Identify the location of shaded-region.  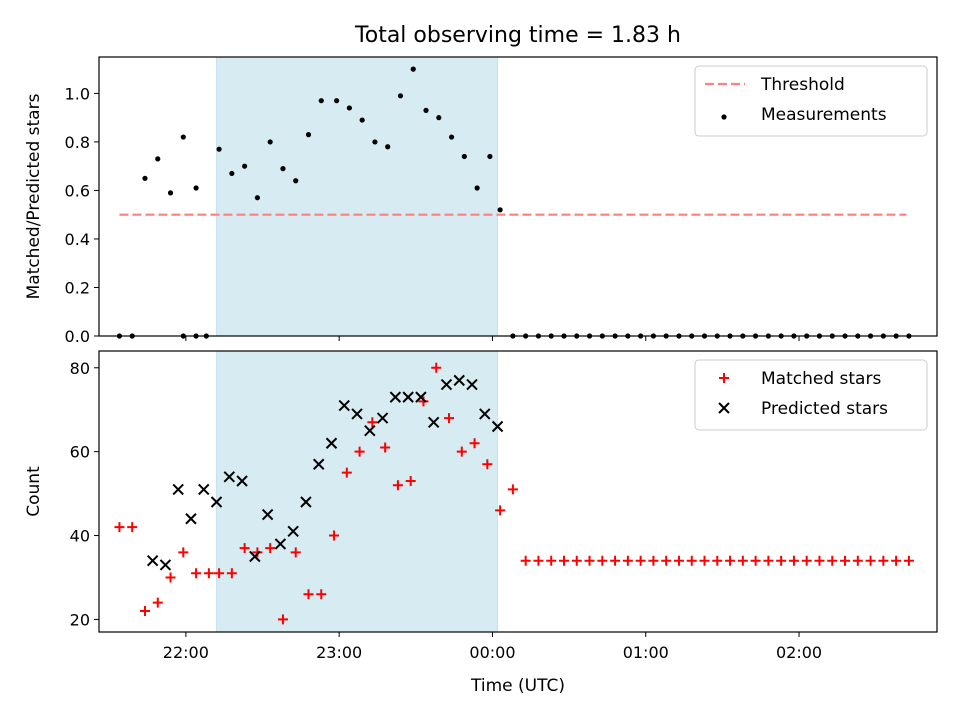
(357, 196).